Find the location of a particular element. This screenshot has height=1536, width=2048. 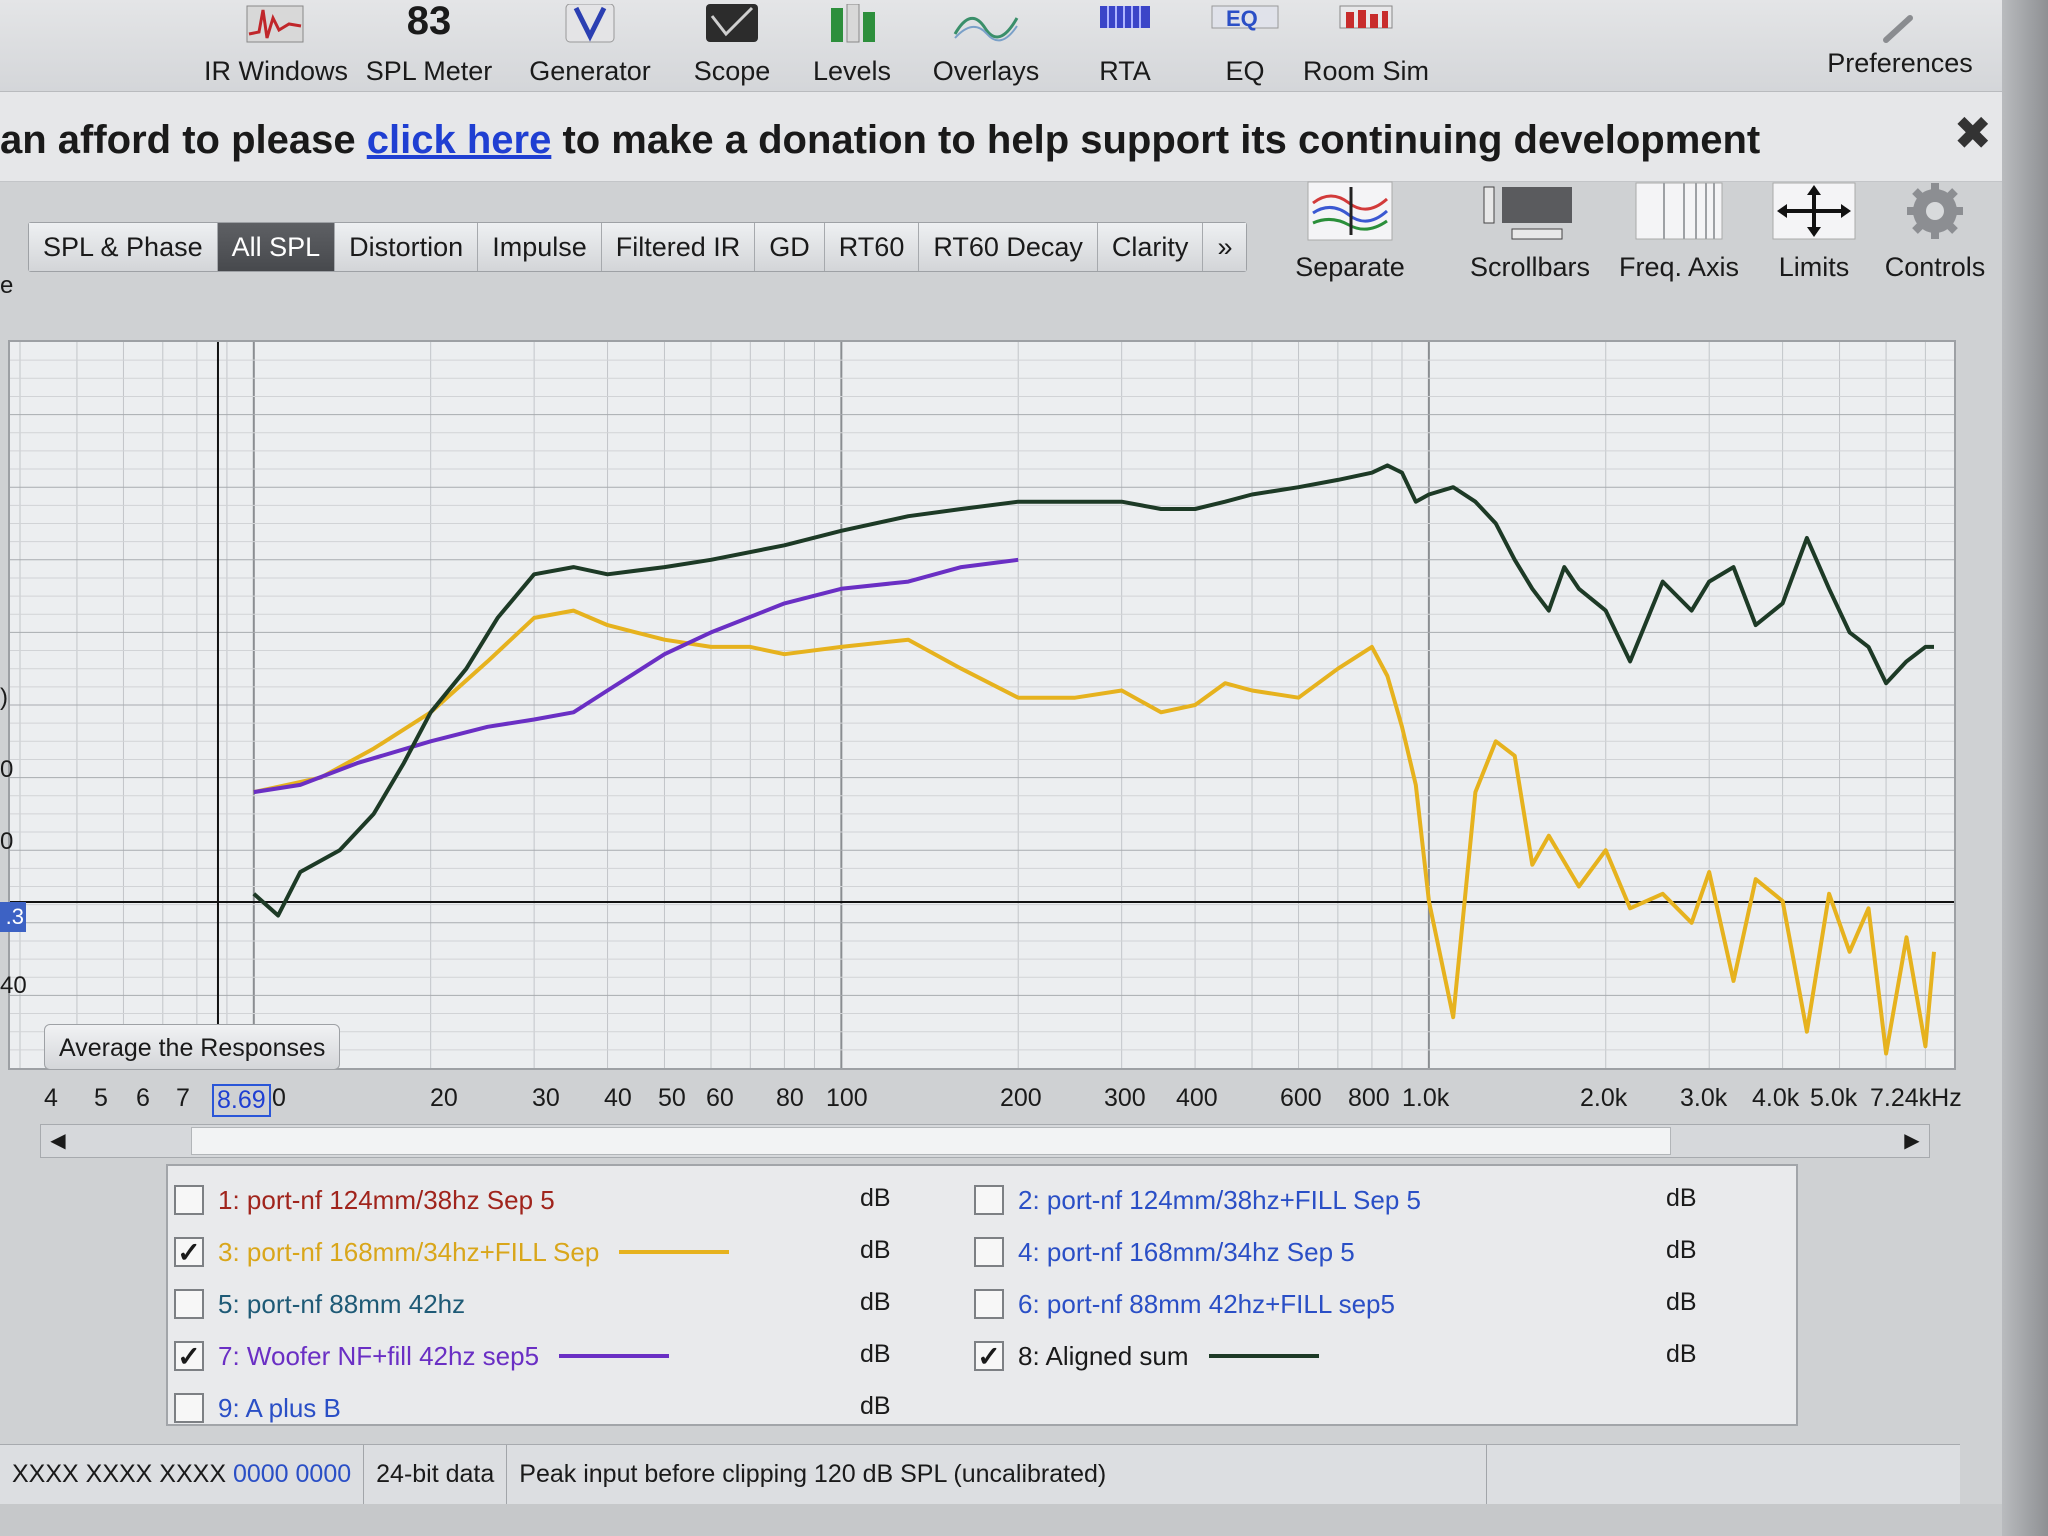

scroll-left-arrow-icon: ◀ is located at coordinates (58, 1141).